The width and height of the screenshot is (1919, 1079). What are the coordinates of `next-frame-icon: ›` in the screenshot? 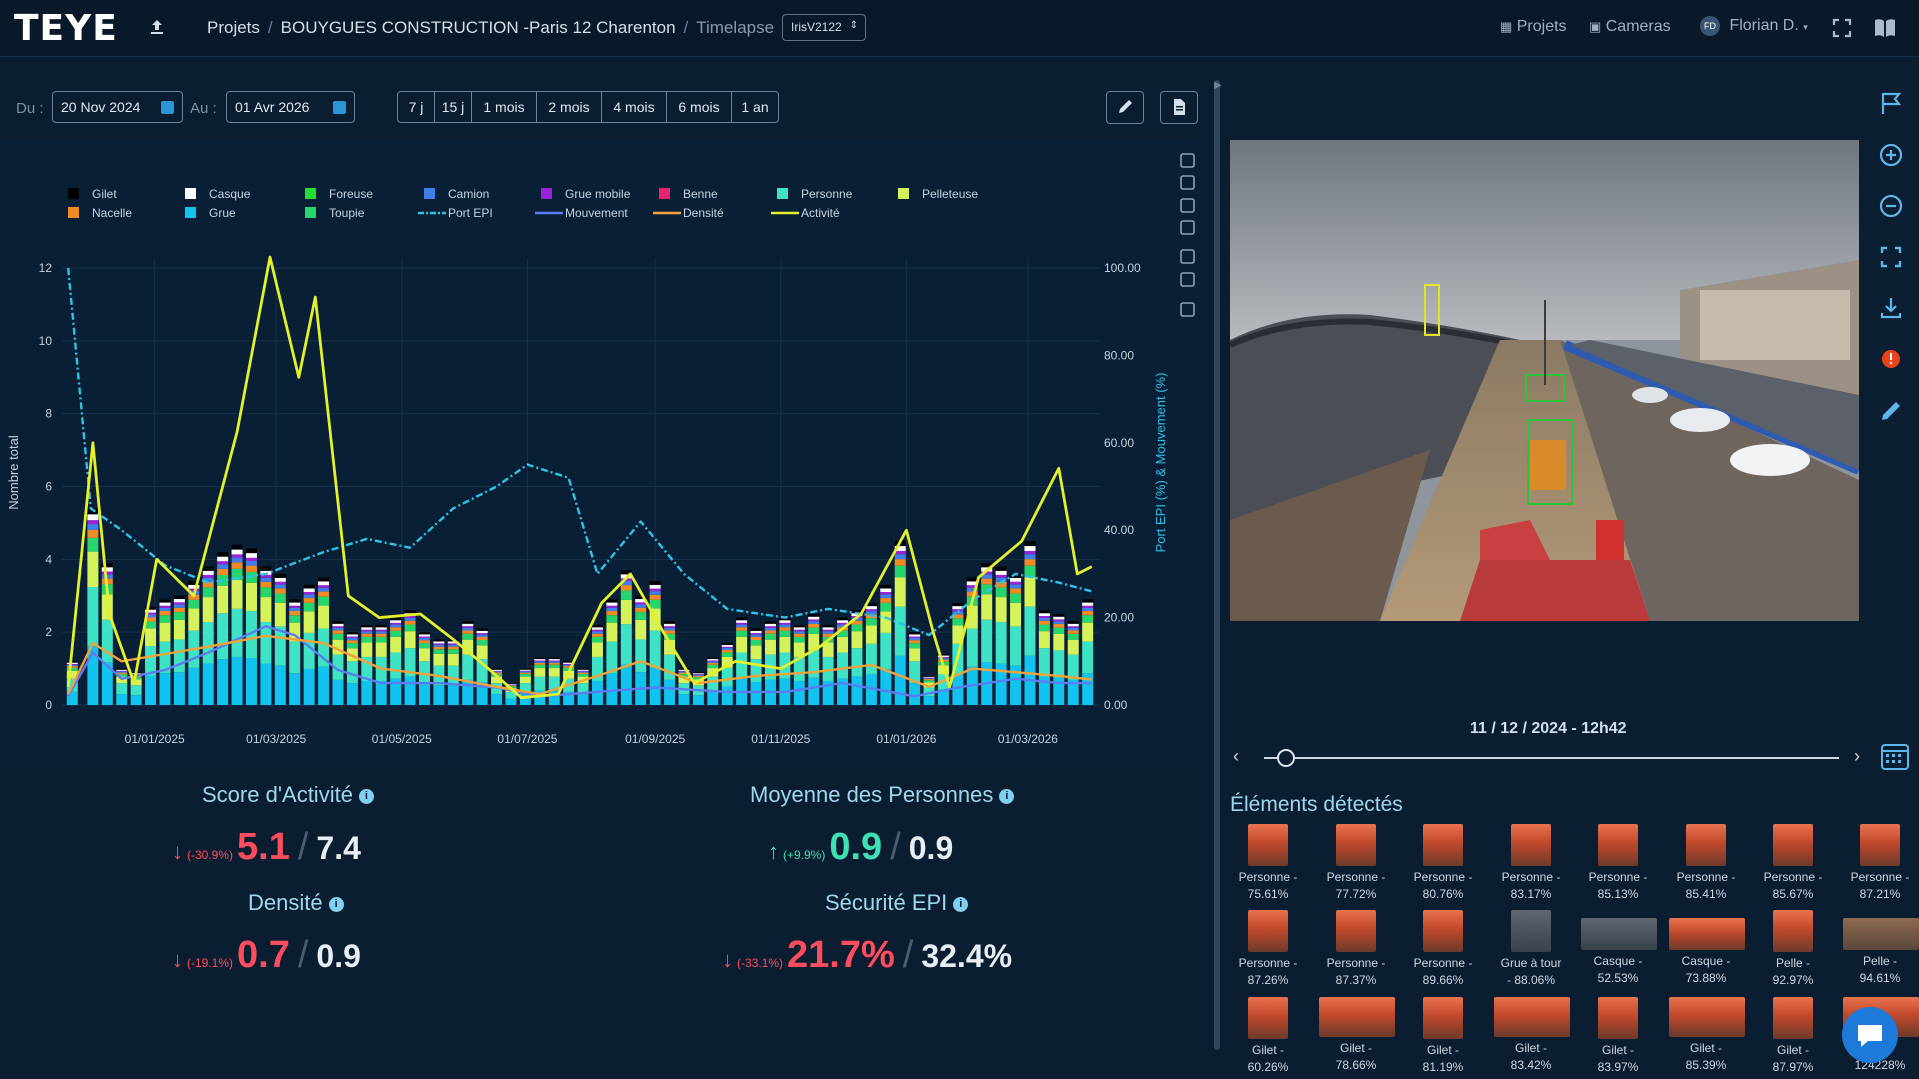 It's located at (1857, 756).